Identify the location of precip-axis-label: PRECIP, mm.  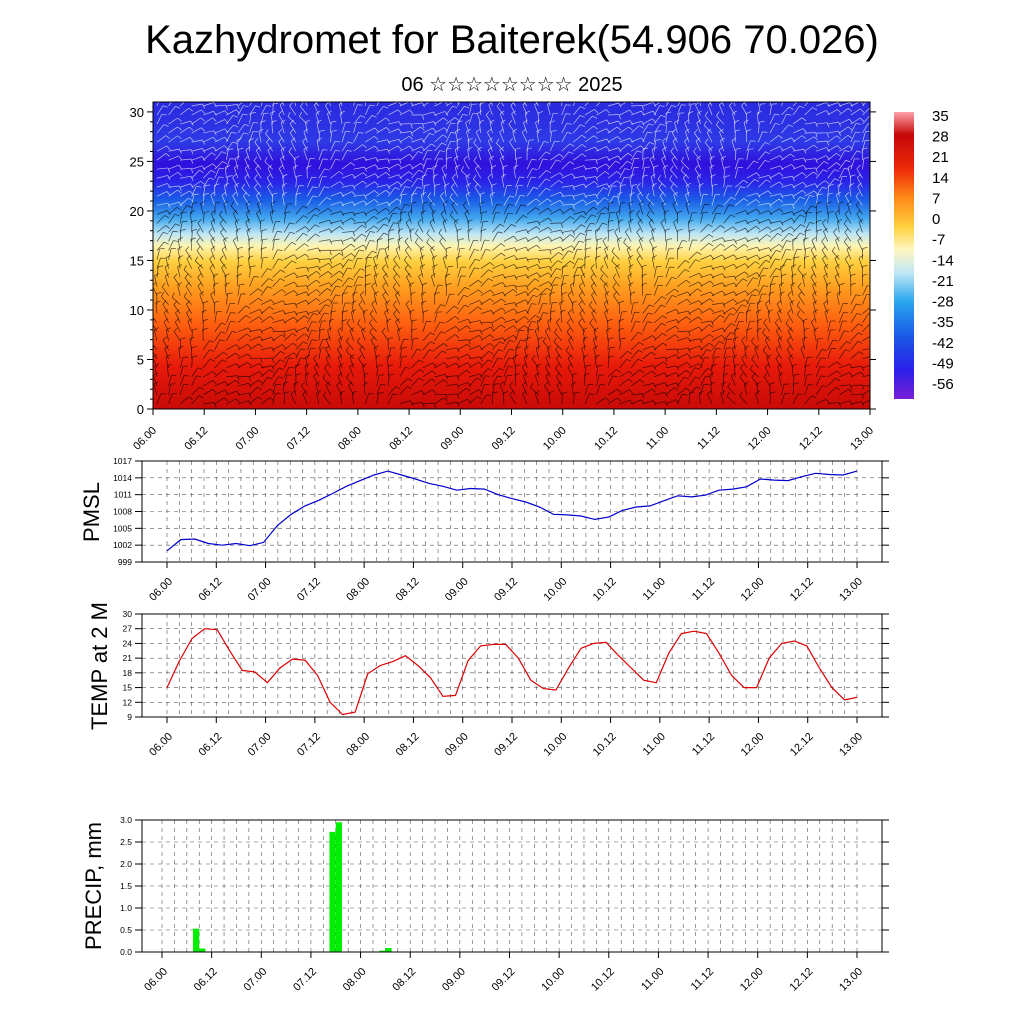
(93, 886).